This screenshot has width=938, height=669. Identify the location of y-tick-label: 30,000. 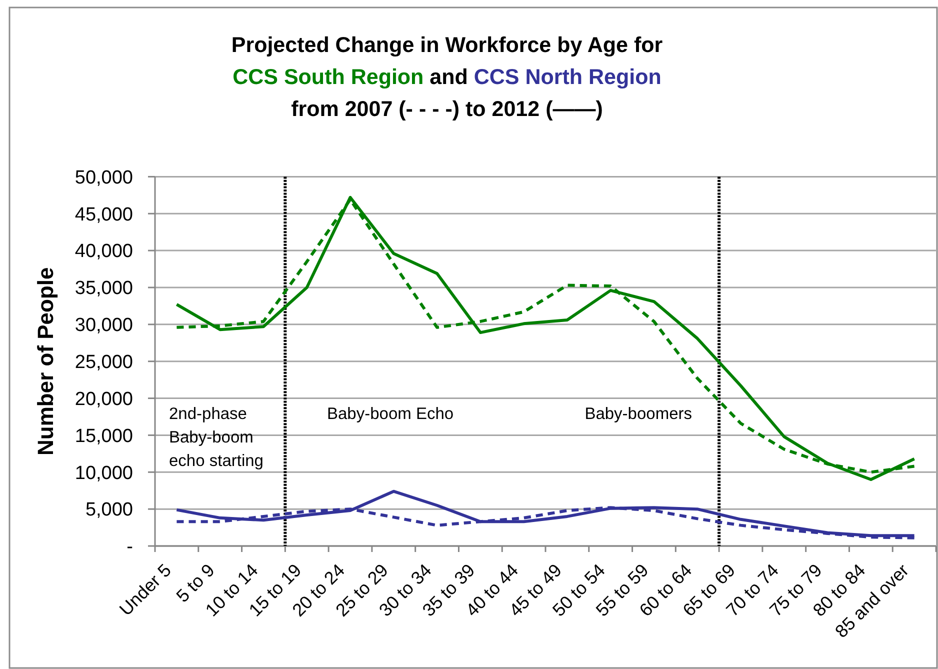
(103, 325).